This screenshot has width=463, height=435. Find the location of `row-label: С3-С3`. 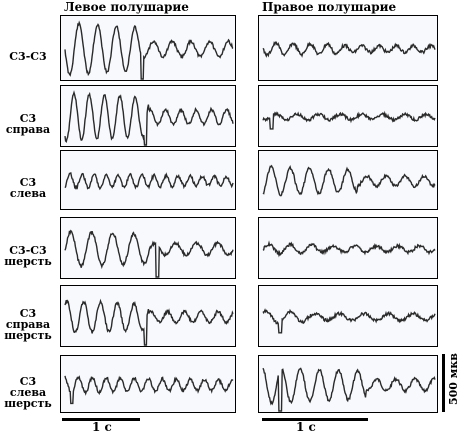

row-label: С3-С3 is located at coordinates (28, 56).